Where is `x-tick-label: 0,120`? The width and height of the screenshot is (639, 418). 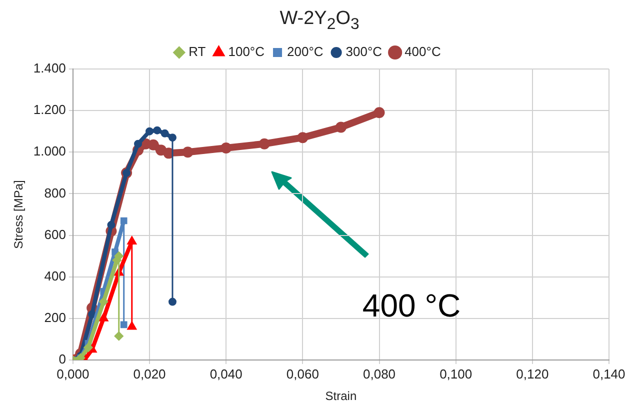
x-tick-label: 0,120 is located at coordinates (532, 374).